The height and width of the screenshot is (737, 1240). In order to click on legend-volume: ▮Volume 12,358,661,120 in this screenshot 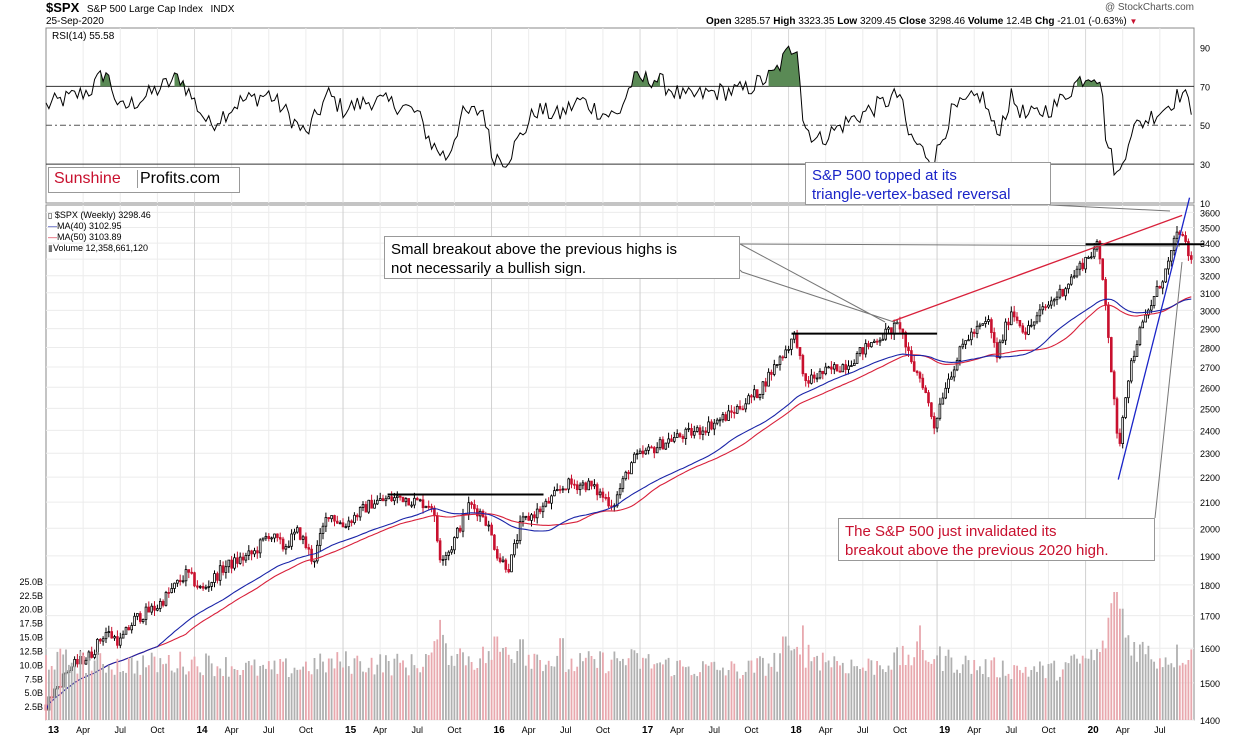, I will do `click(98, 248)`.